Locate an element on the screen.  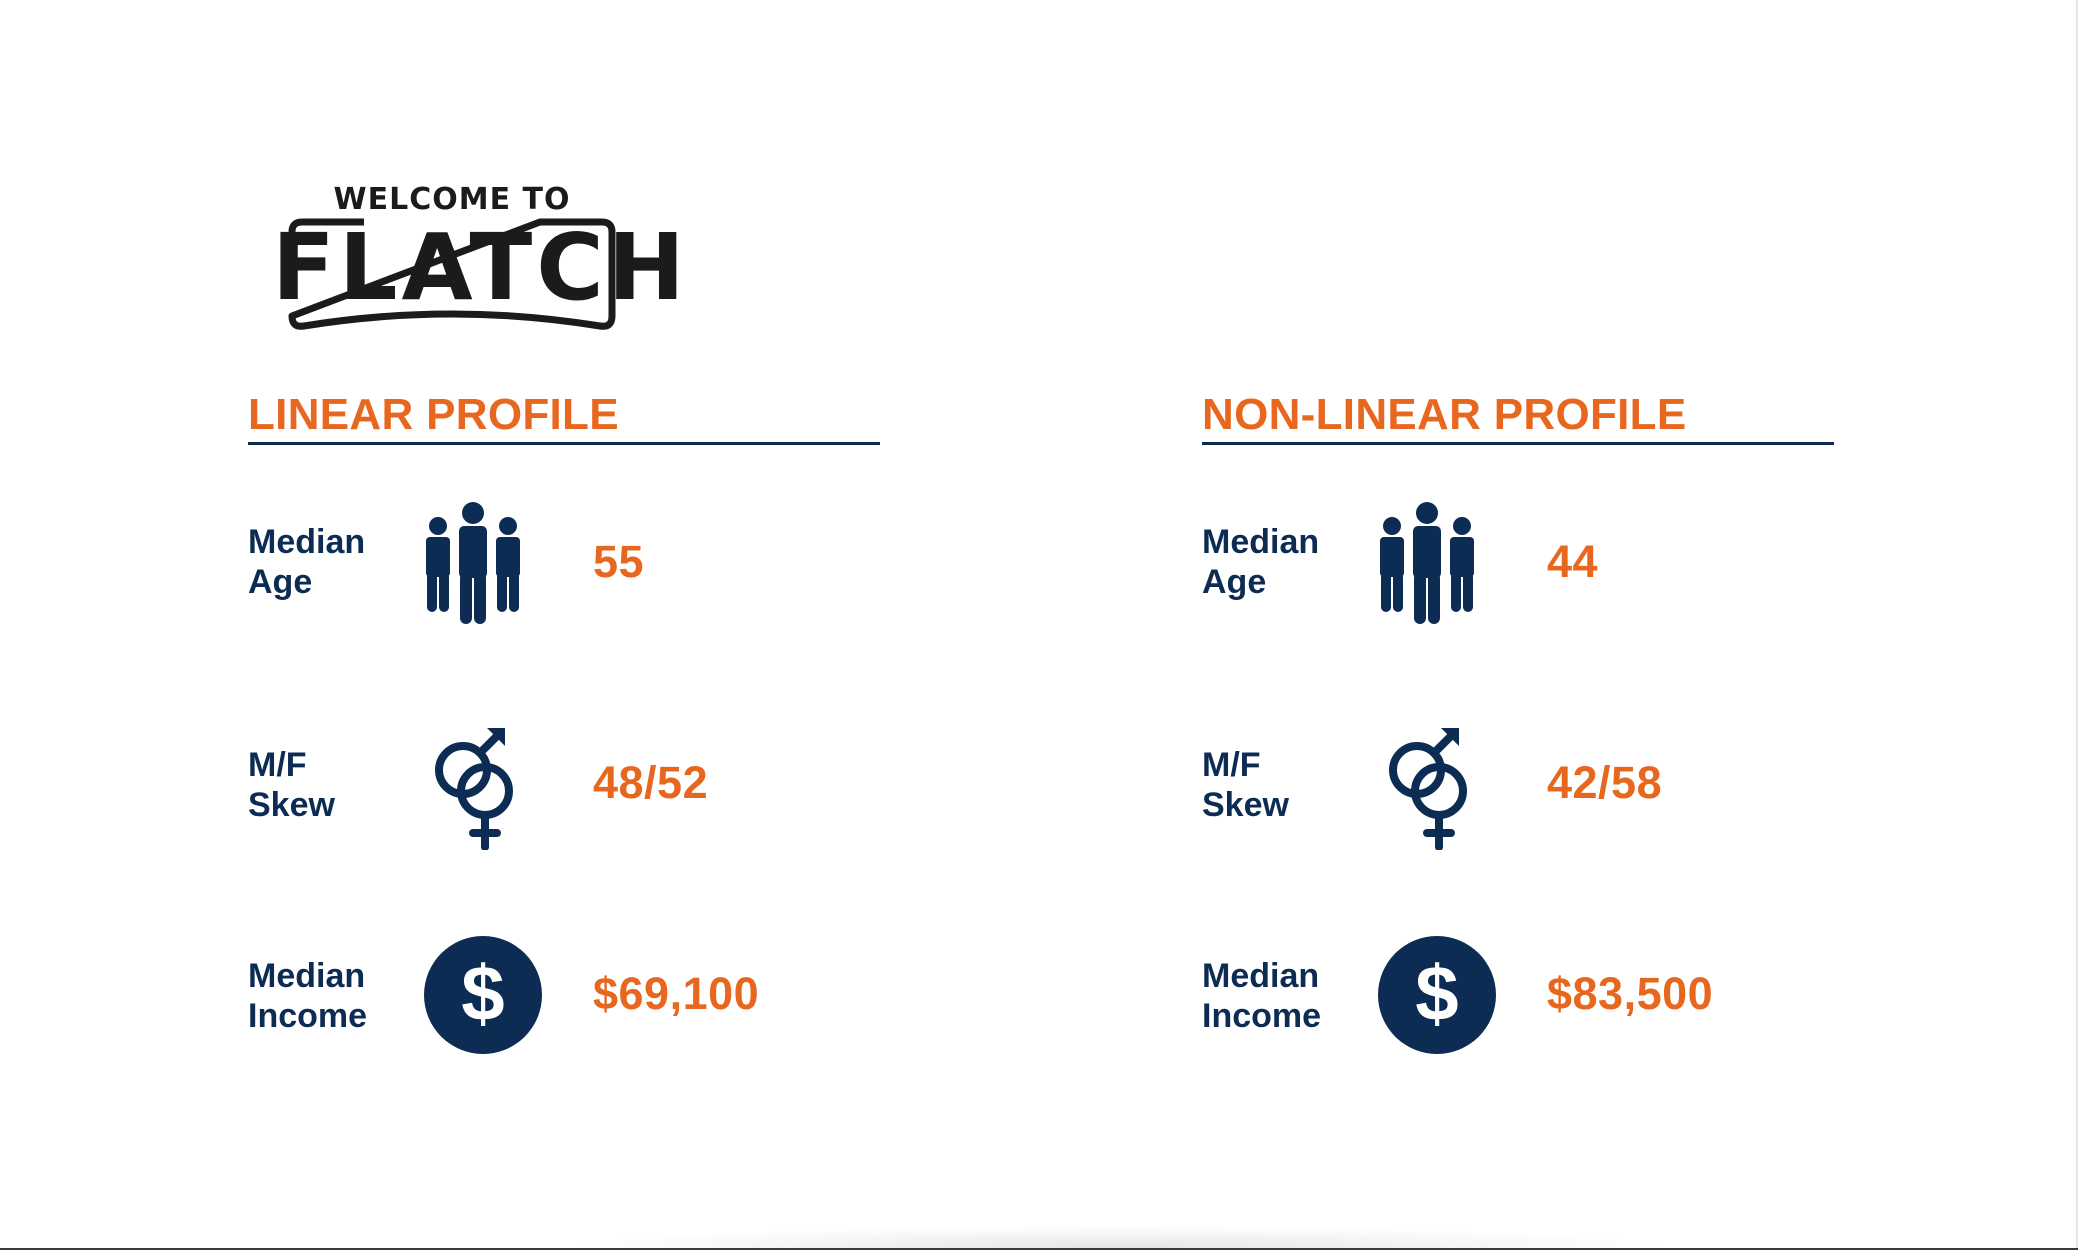
median-age-value: 55 is located at coordinates (619, 561).